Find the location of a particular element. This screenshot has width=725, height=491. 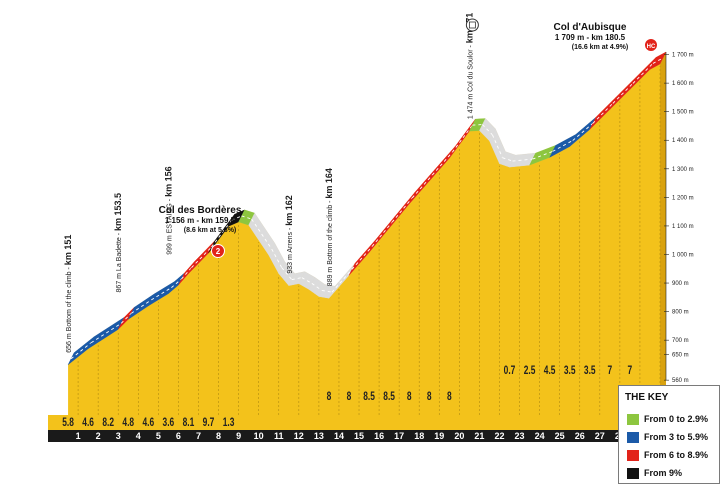

profile-right-face is located at coordinates (663, 233).